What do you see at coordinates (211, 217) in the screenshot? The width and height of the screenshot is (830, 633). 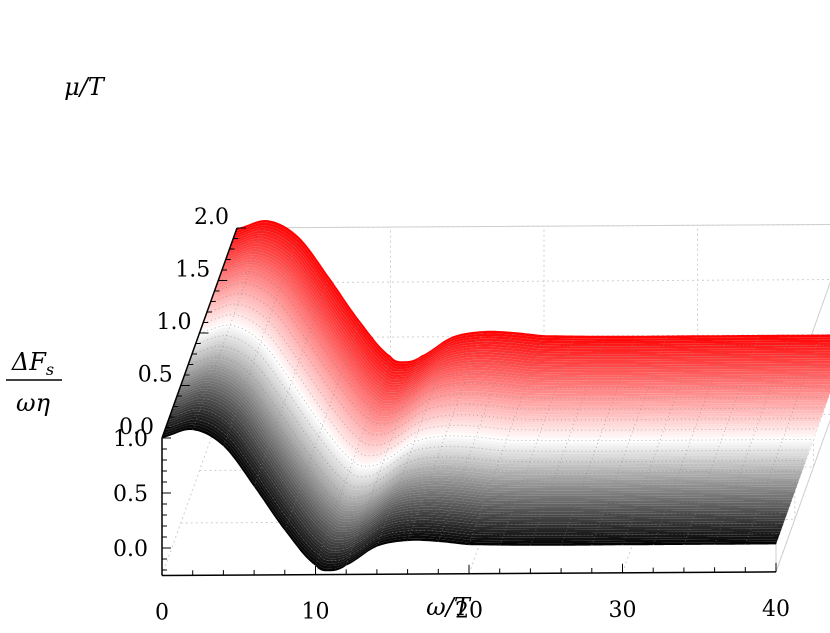 I see `y-tick-label: 2.0` at bounding box center [211, 217].